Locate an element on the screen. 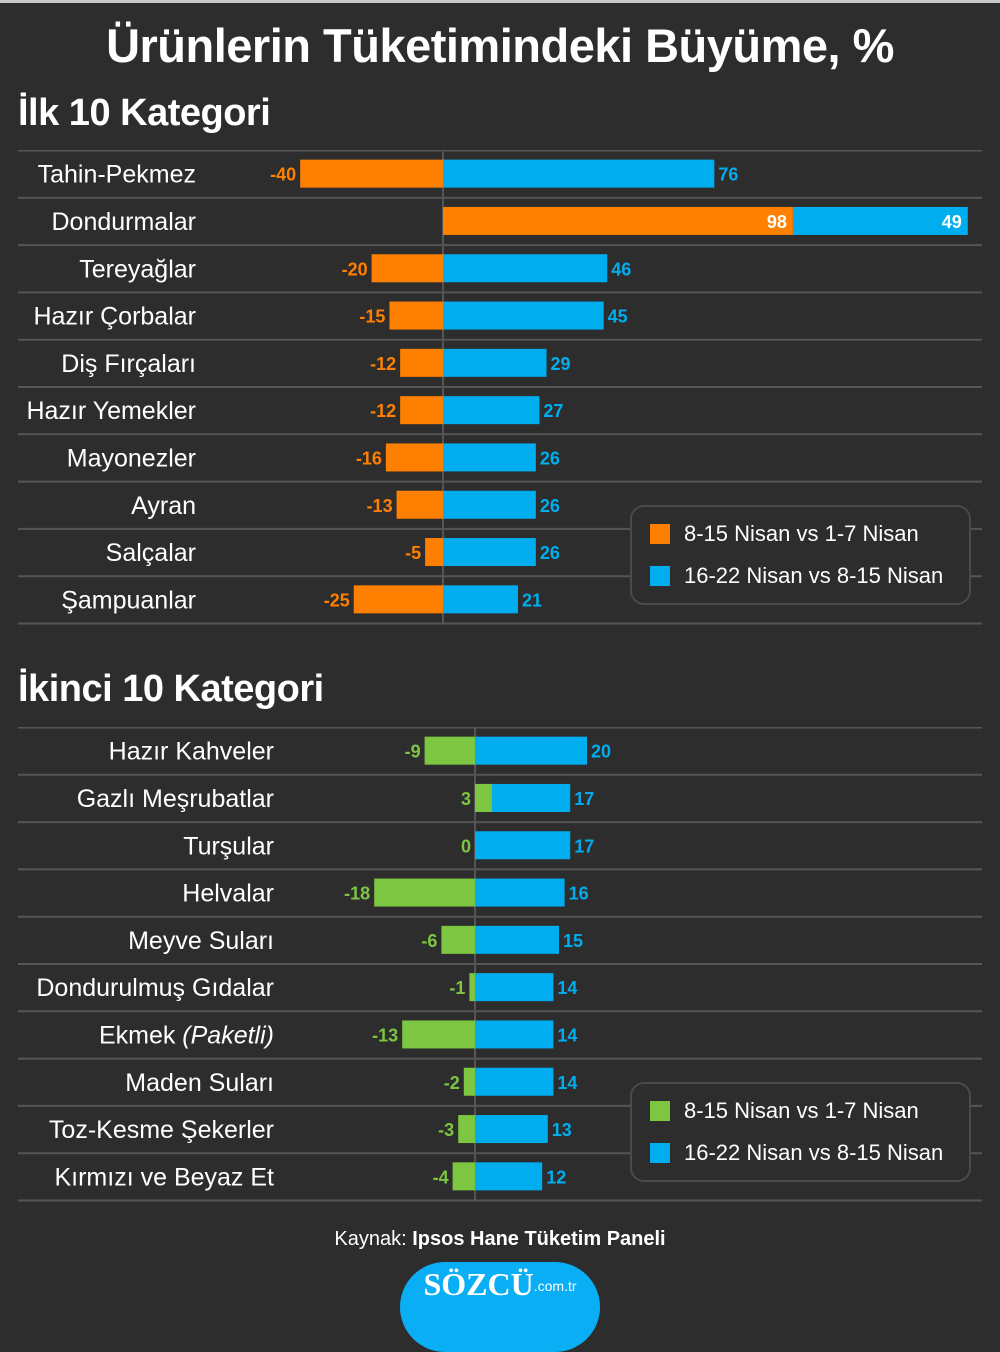 Image resolution: width=1000 pixels, height=1352 pixels. category-note: (Paketli) is located at coordinates (224, 1035).